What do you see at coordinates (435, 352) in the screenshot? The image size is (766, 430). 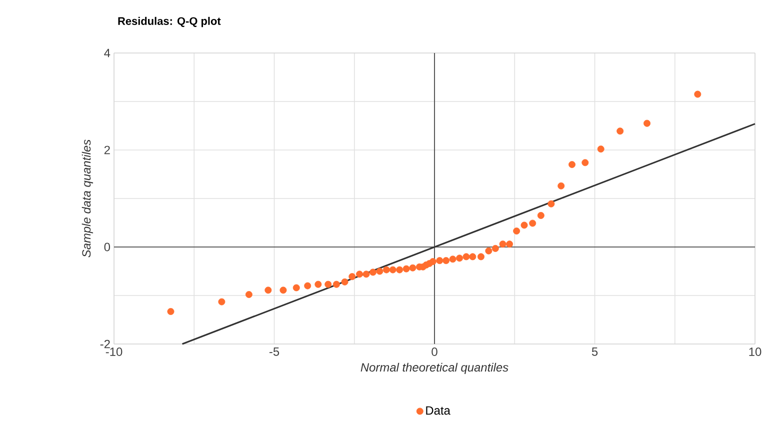 I see `x-tick-label: 0` at bounding box center [435, 352].